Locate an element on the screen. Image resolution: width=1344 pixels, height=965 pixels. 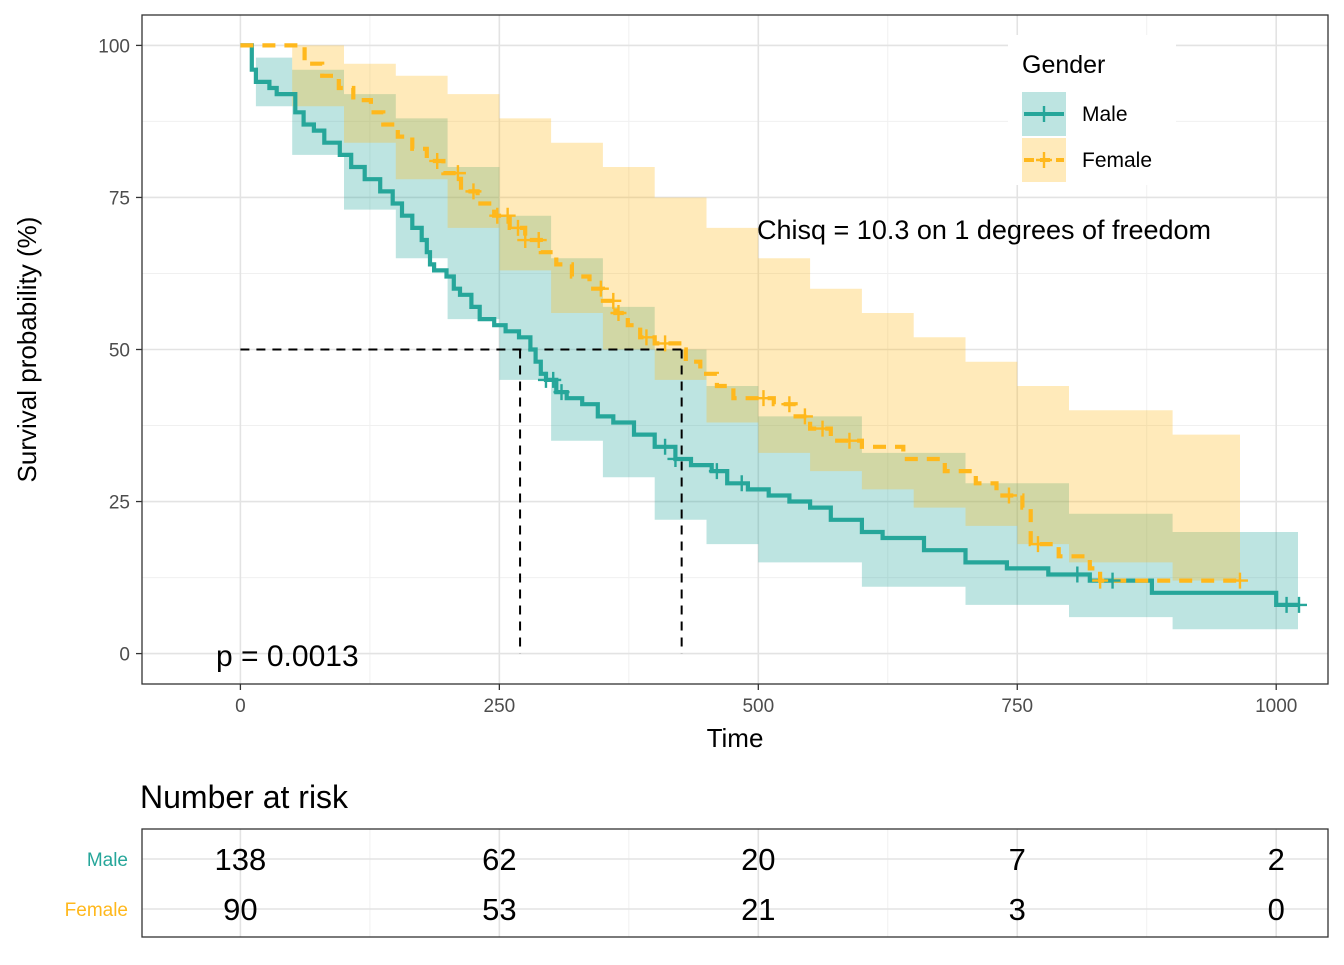
y-tick-label: 0 is located at coordinates (124, 655).